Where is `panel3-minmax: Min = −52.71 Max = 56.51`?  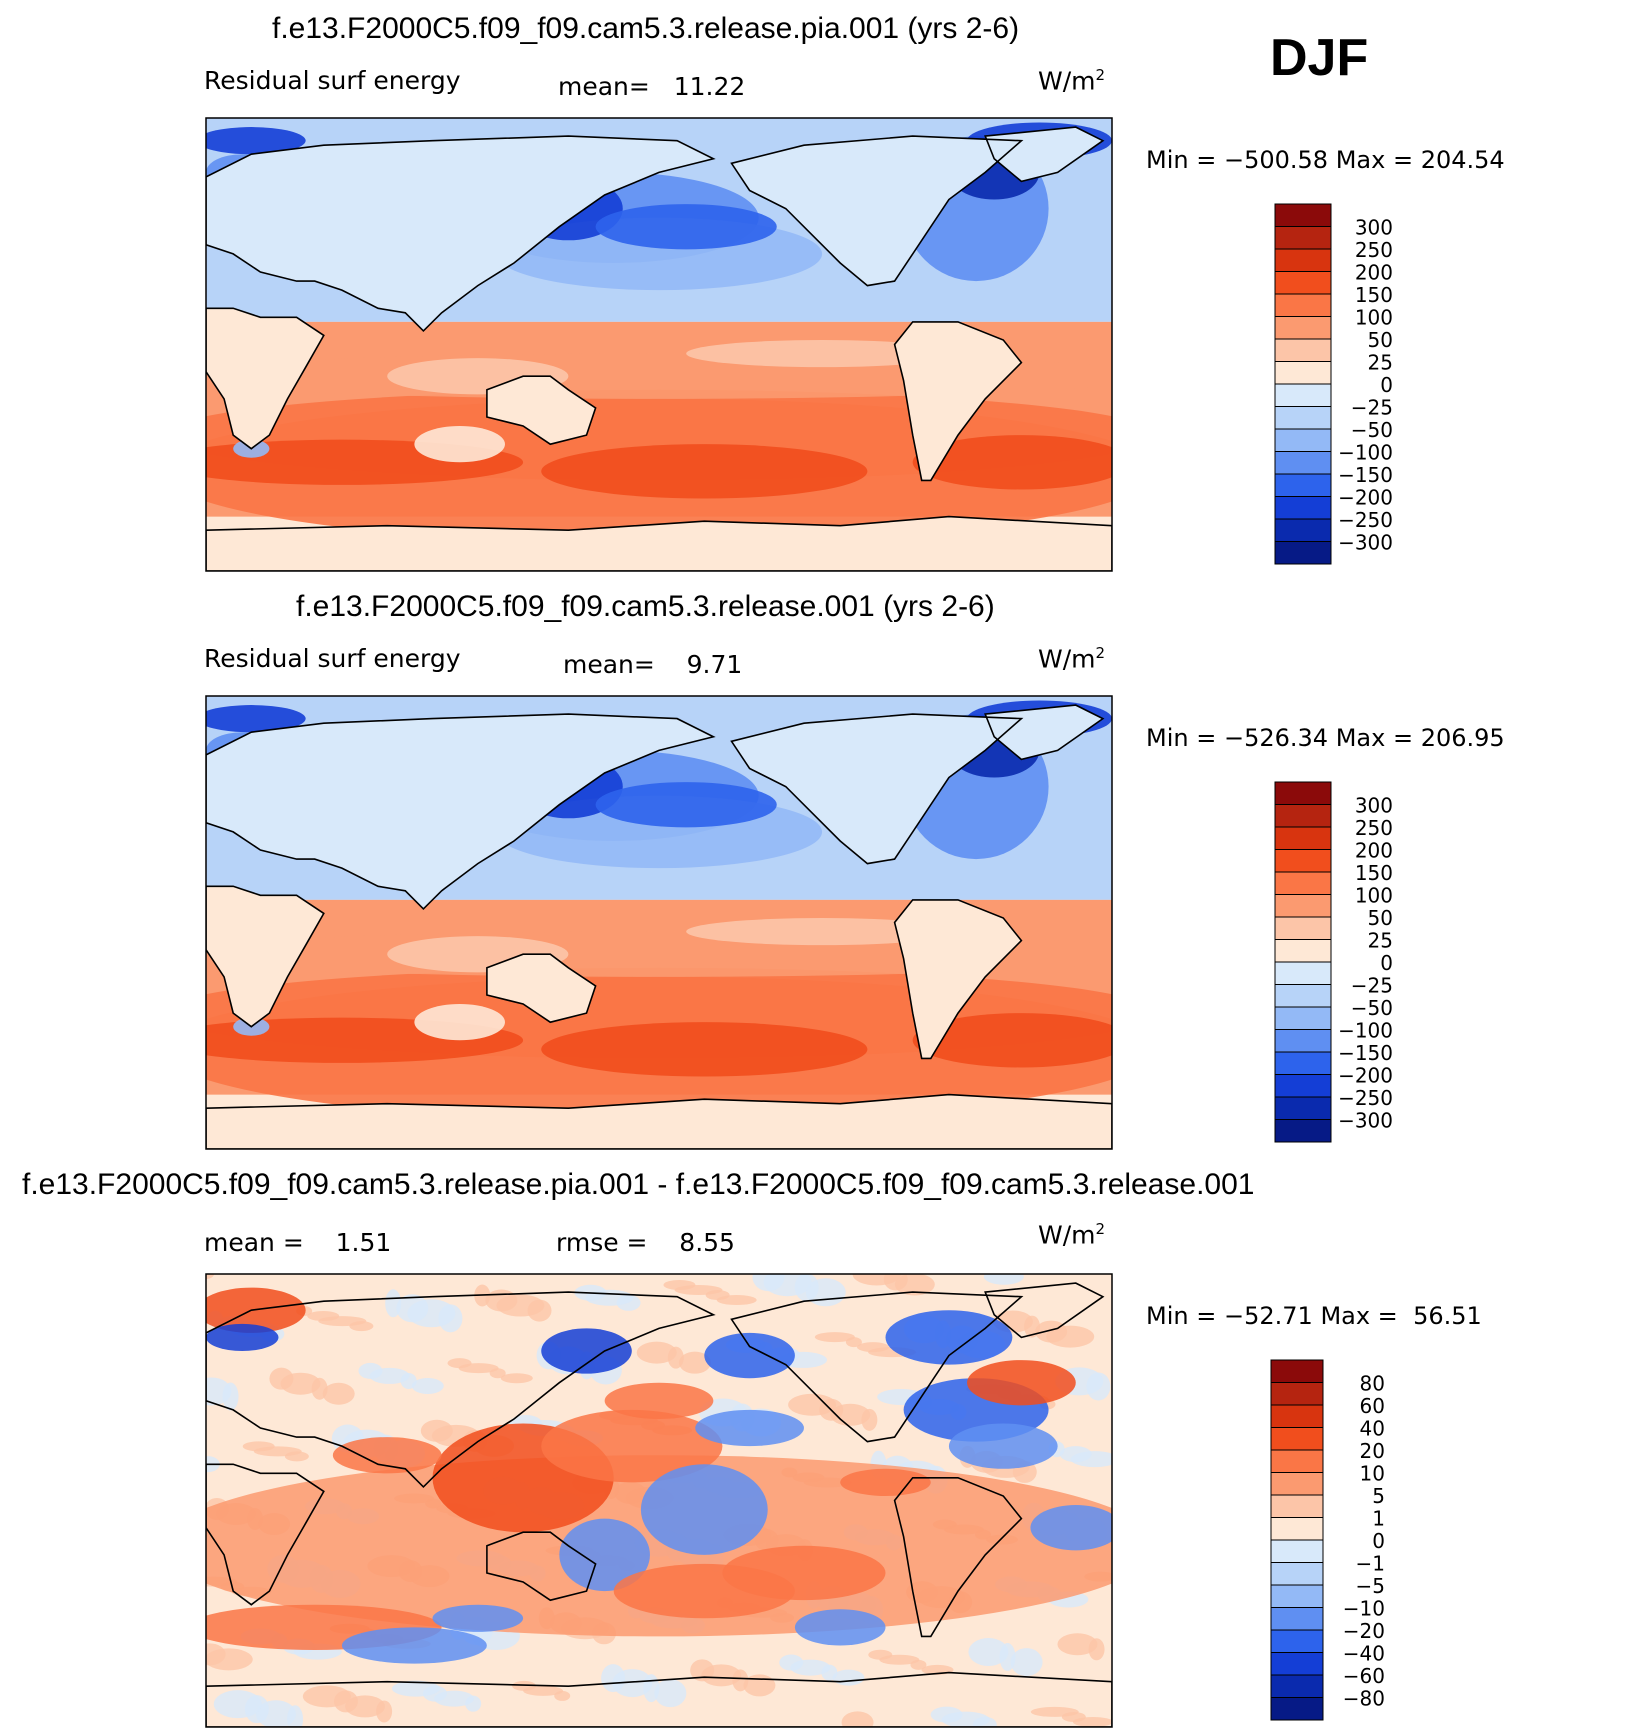 panel3-minmax: Min = −52.71 Max = 56.51 is located at coordinates (1314, 1316).